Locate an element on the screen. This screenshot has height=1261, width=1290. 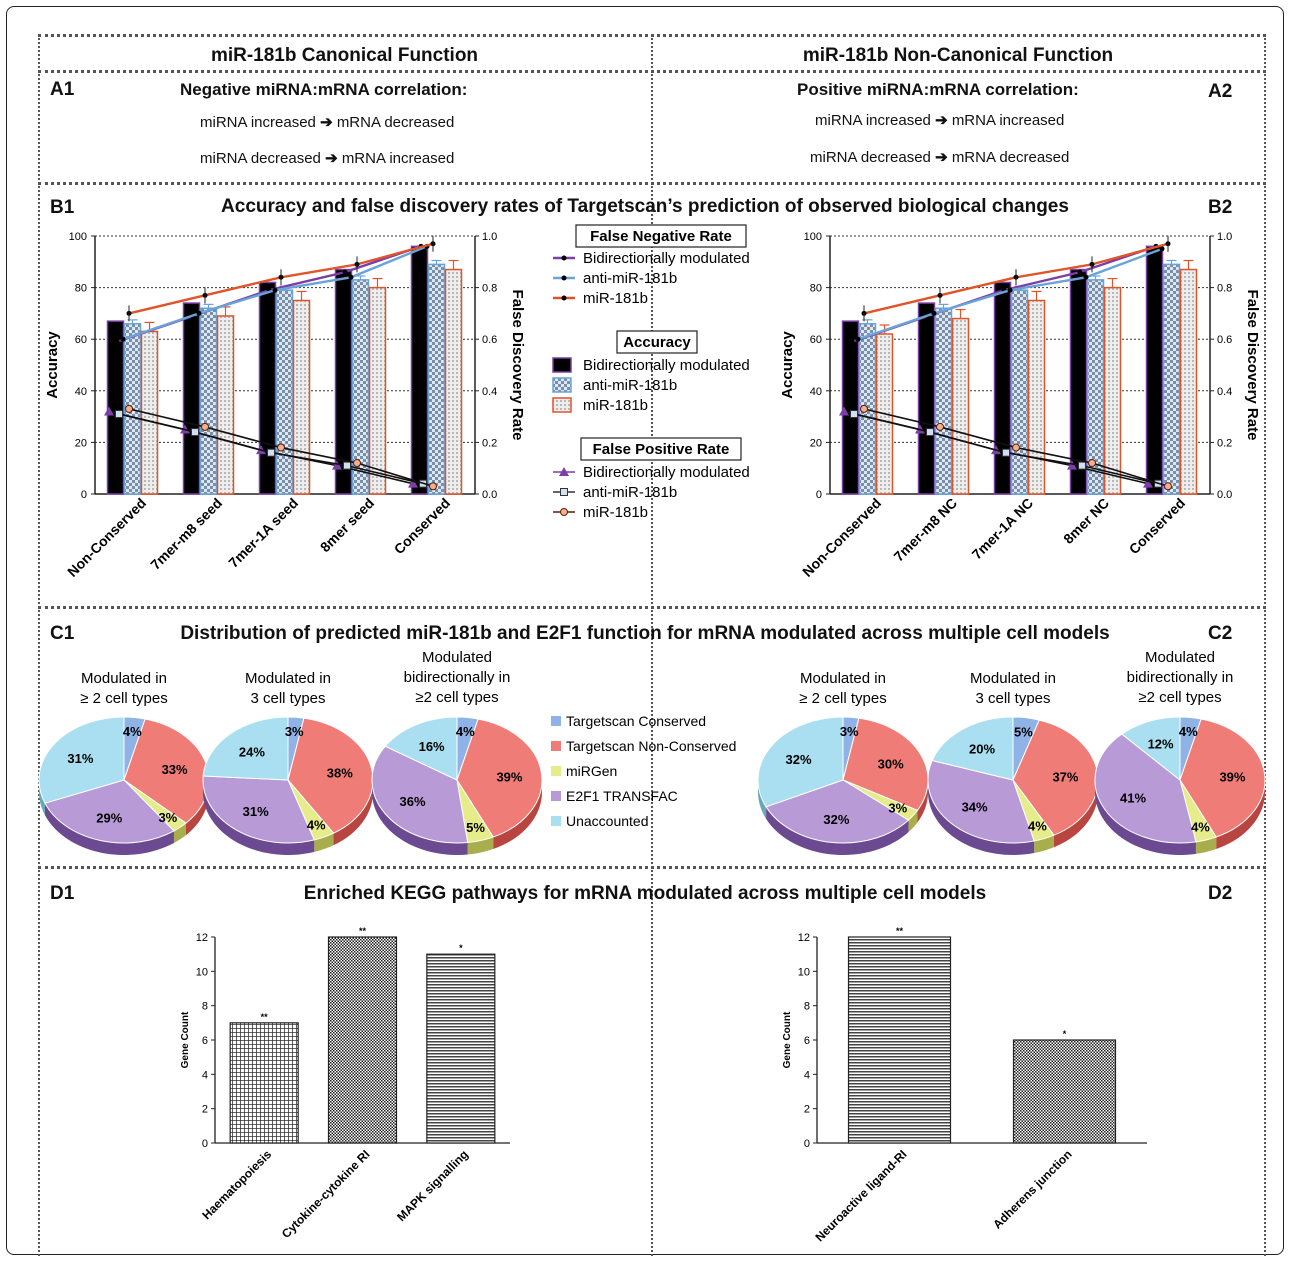
panel-label-c2: C2 is located at coordinates (1220, 633).